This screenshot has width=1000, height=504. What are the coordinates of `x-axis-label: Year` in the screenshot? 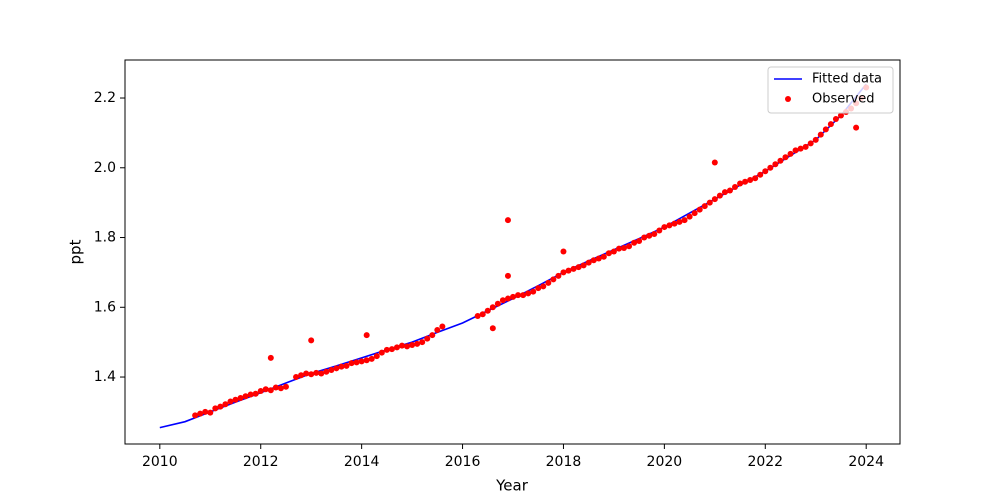 It's located at (512, 486).